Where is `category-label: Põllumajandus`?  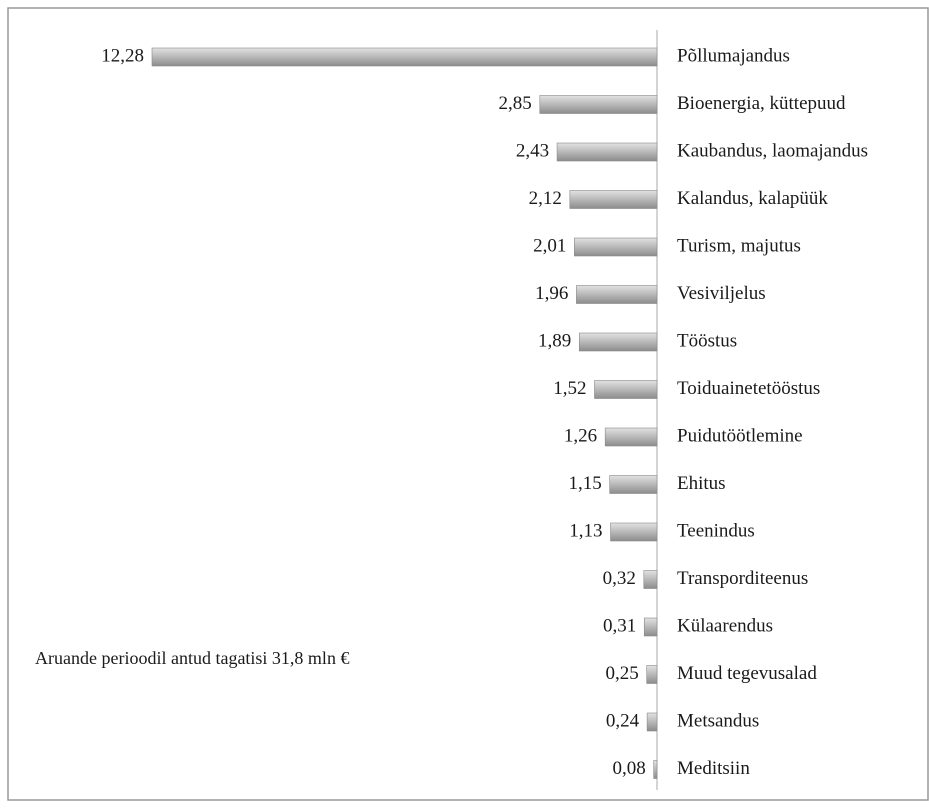 category-label: Põllumajandus is located at coordinates (733, 55).